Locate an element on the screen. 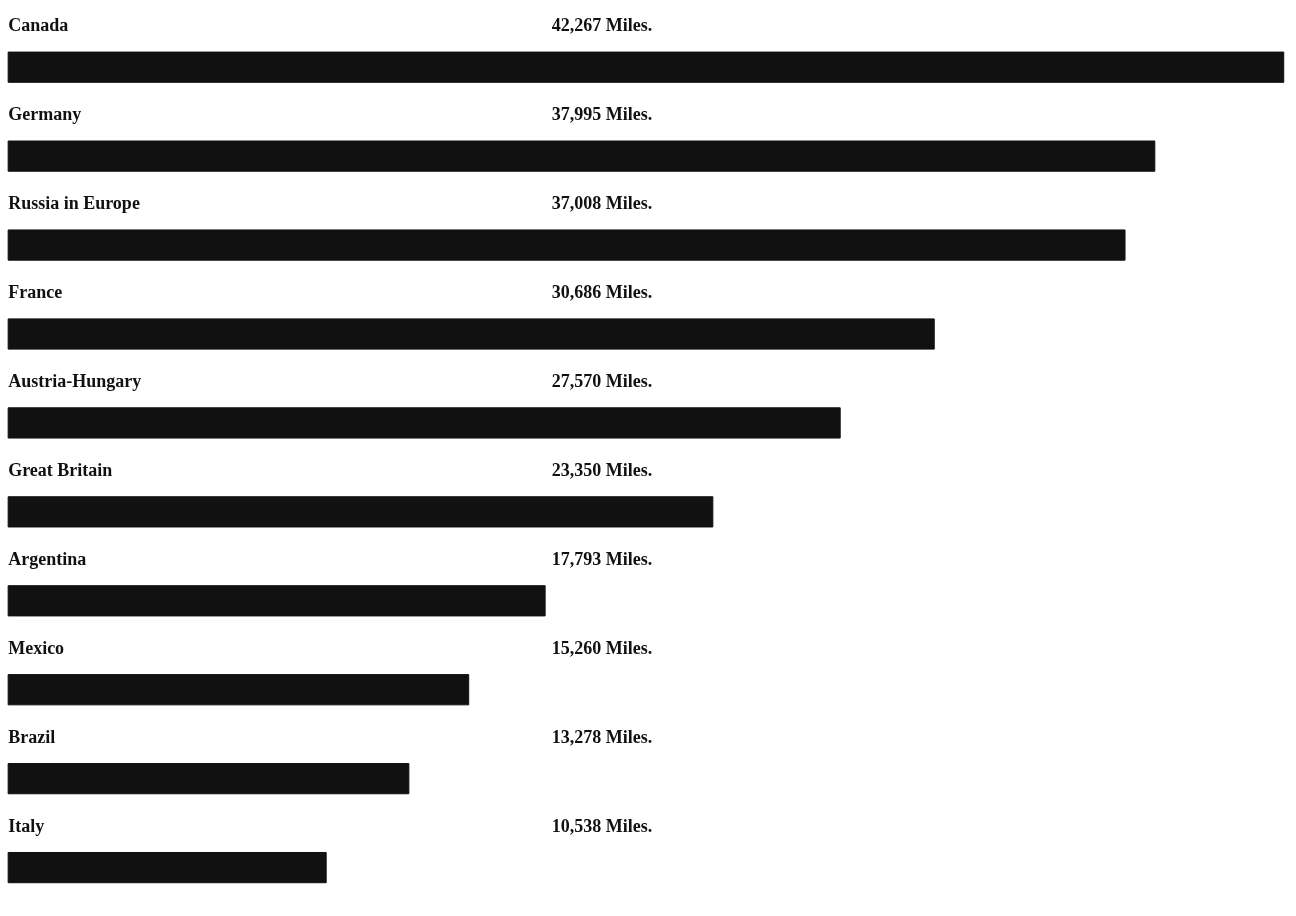 This screenshot has height=916, width=1296. y-tick-label: Germany is located at coordinates (45, 114).